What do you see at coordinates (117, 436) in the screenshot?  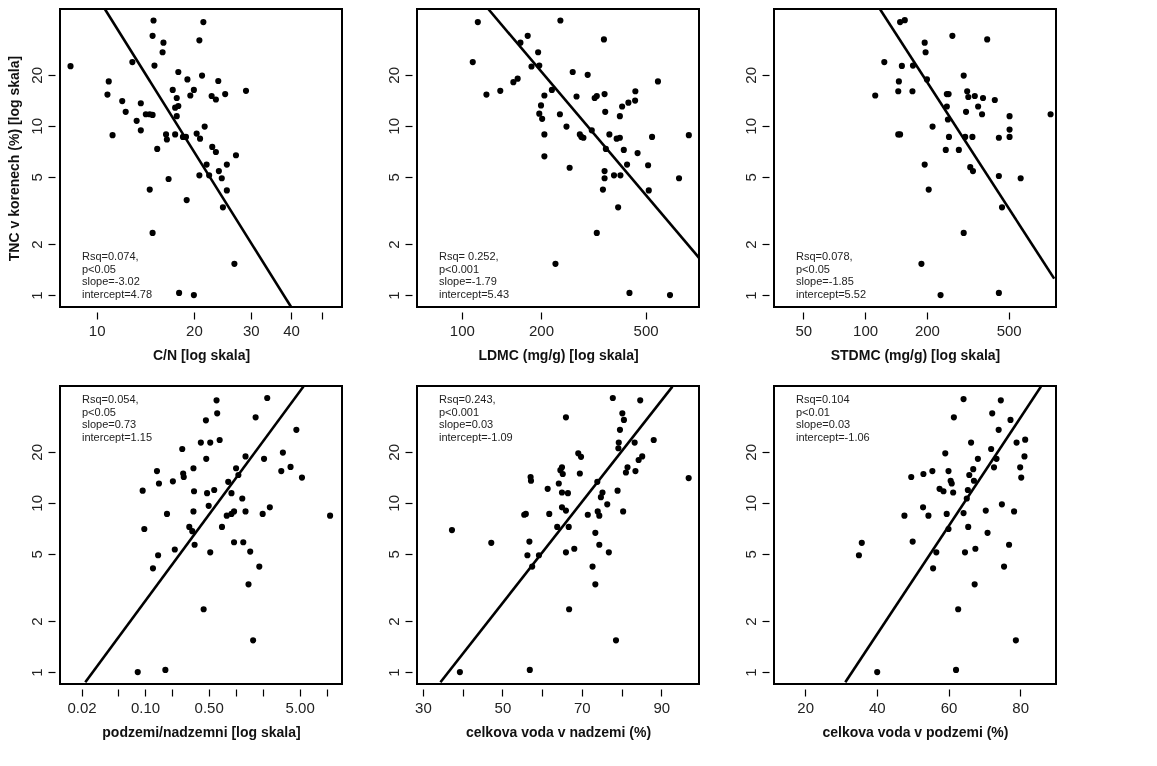 I see `annotation: intercept=1.15` at bounding box center [117, 436].